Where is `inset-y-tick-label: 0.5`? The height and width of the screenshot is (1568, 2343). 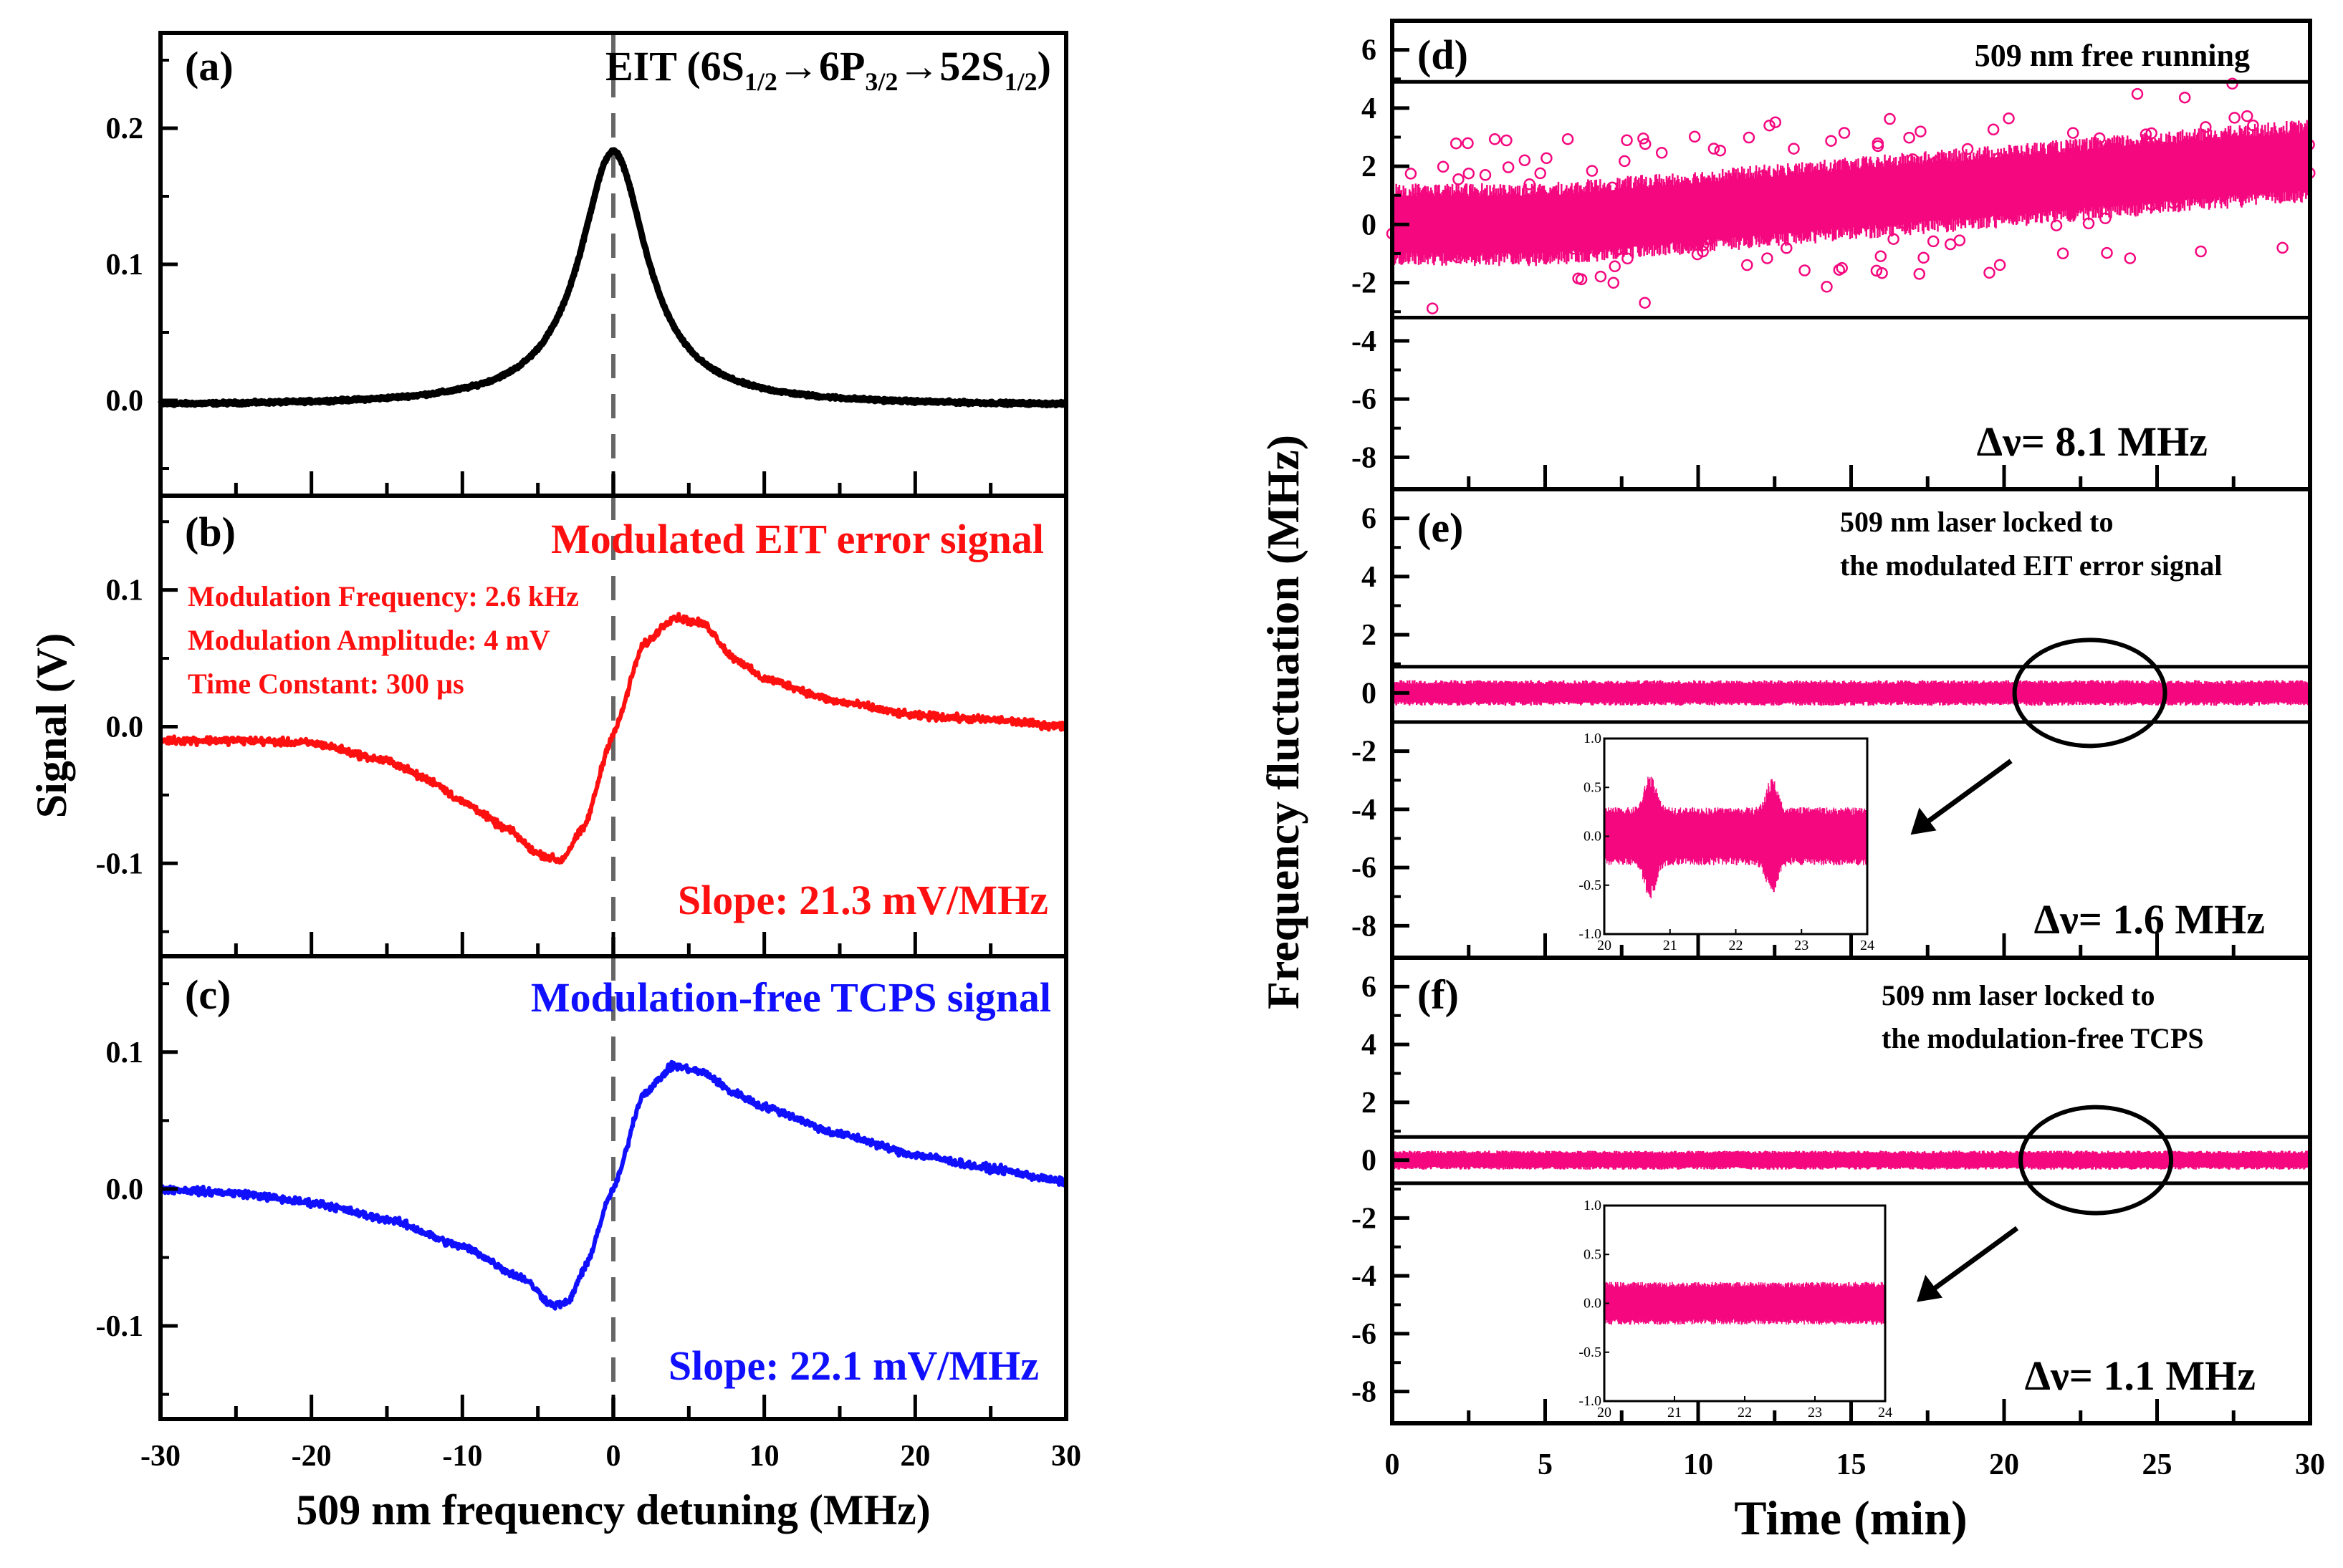
inset-y-tick-label: 0.5 is located at coordinates (1592, 787).